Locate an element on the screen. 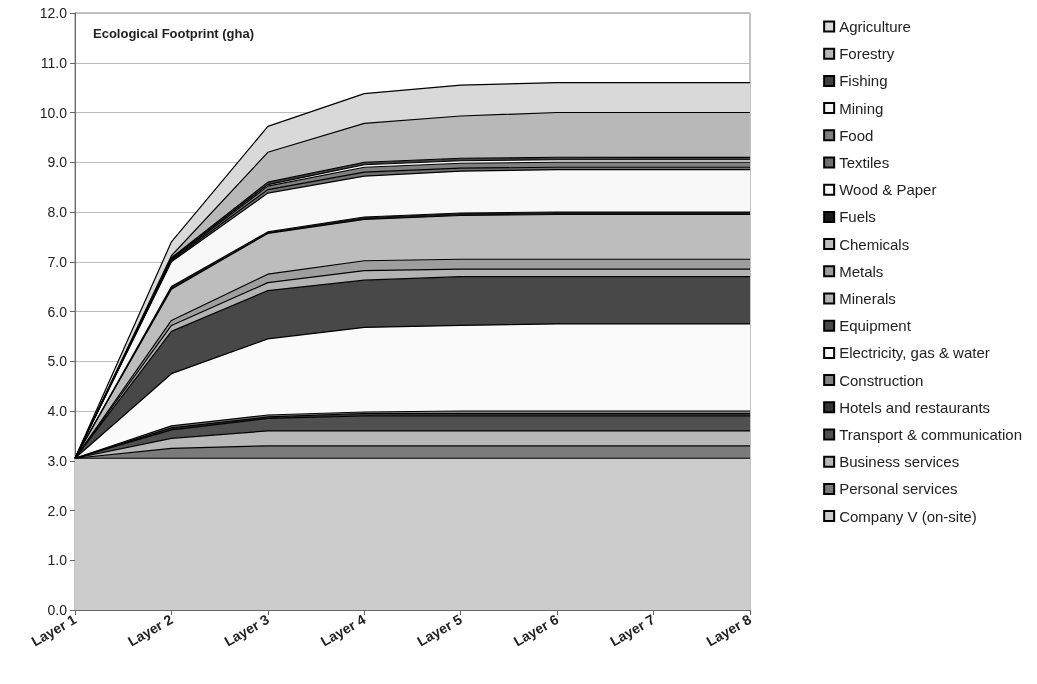 This screenshot has height=684, width=1037. y-tick-label: 6.0 is located at coordinates (57, 311).